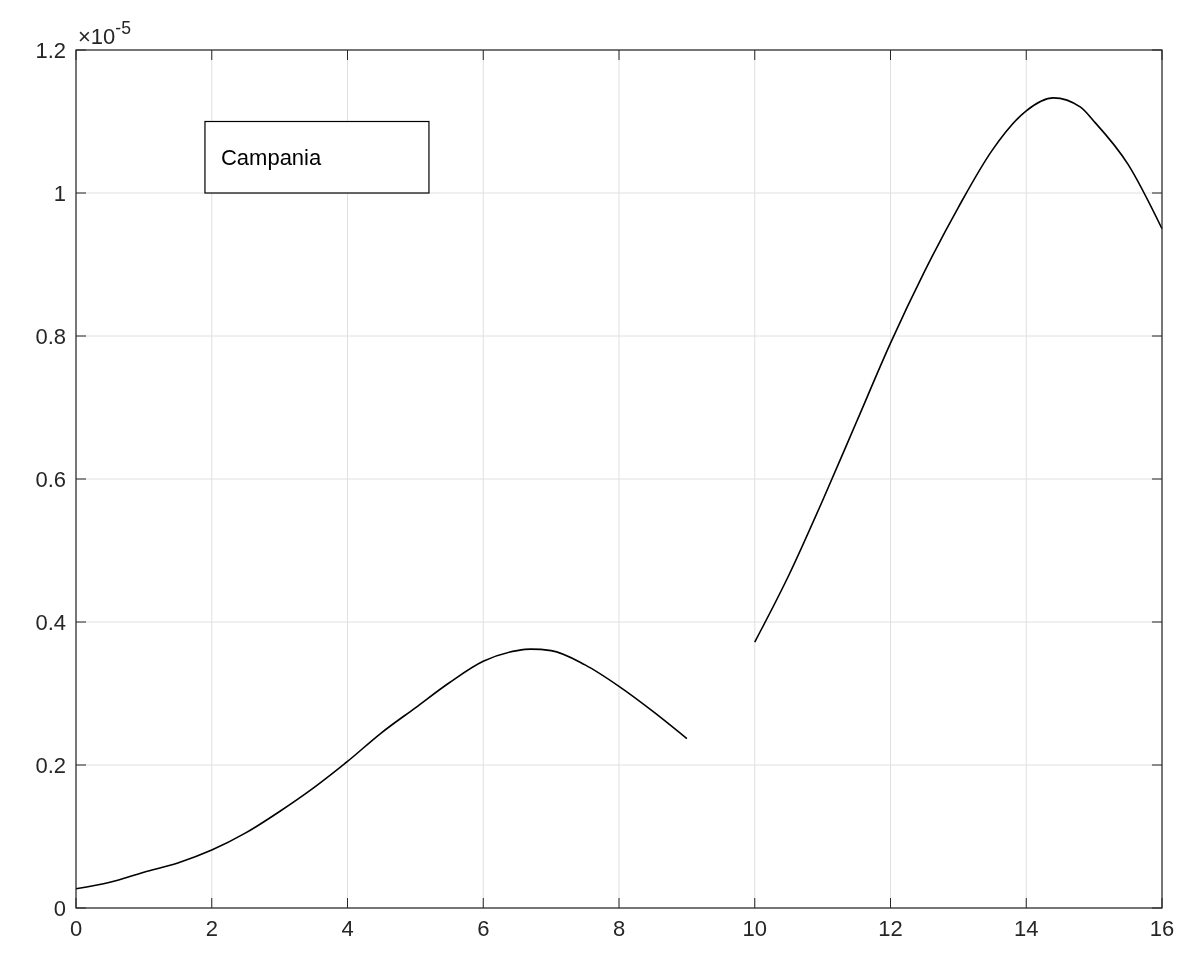 This screenshot has height=968, width=1202. What do you see at coordinates (50, 336) in the screenshot?
I see `y-tick-label: 0.8` at bounding box center [50, 336].